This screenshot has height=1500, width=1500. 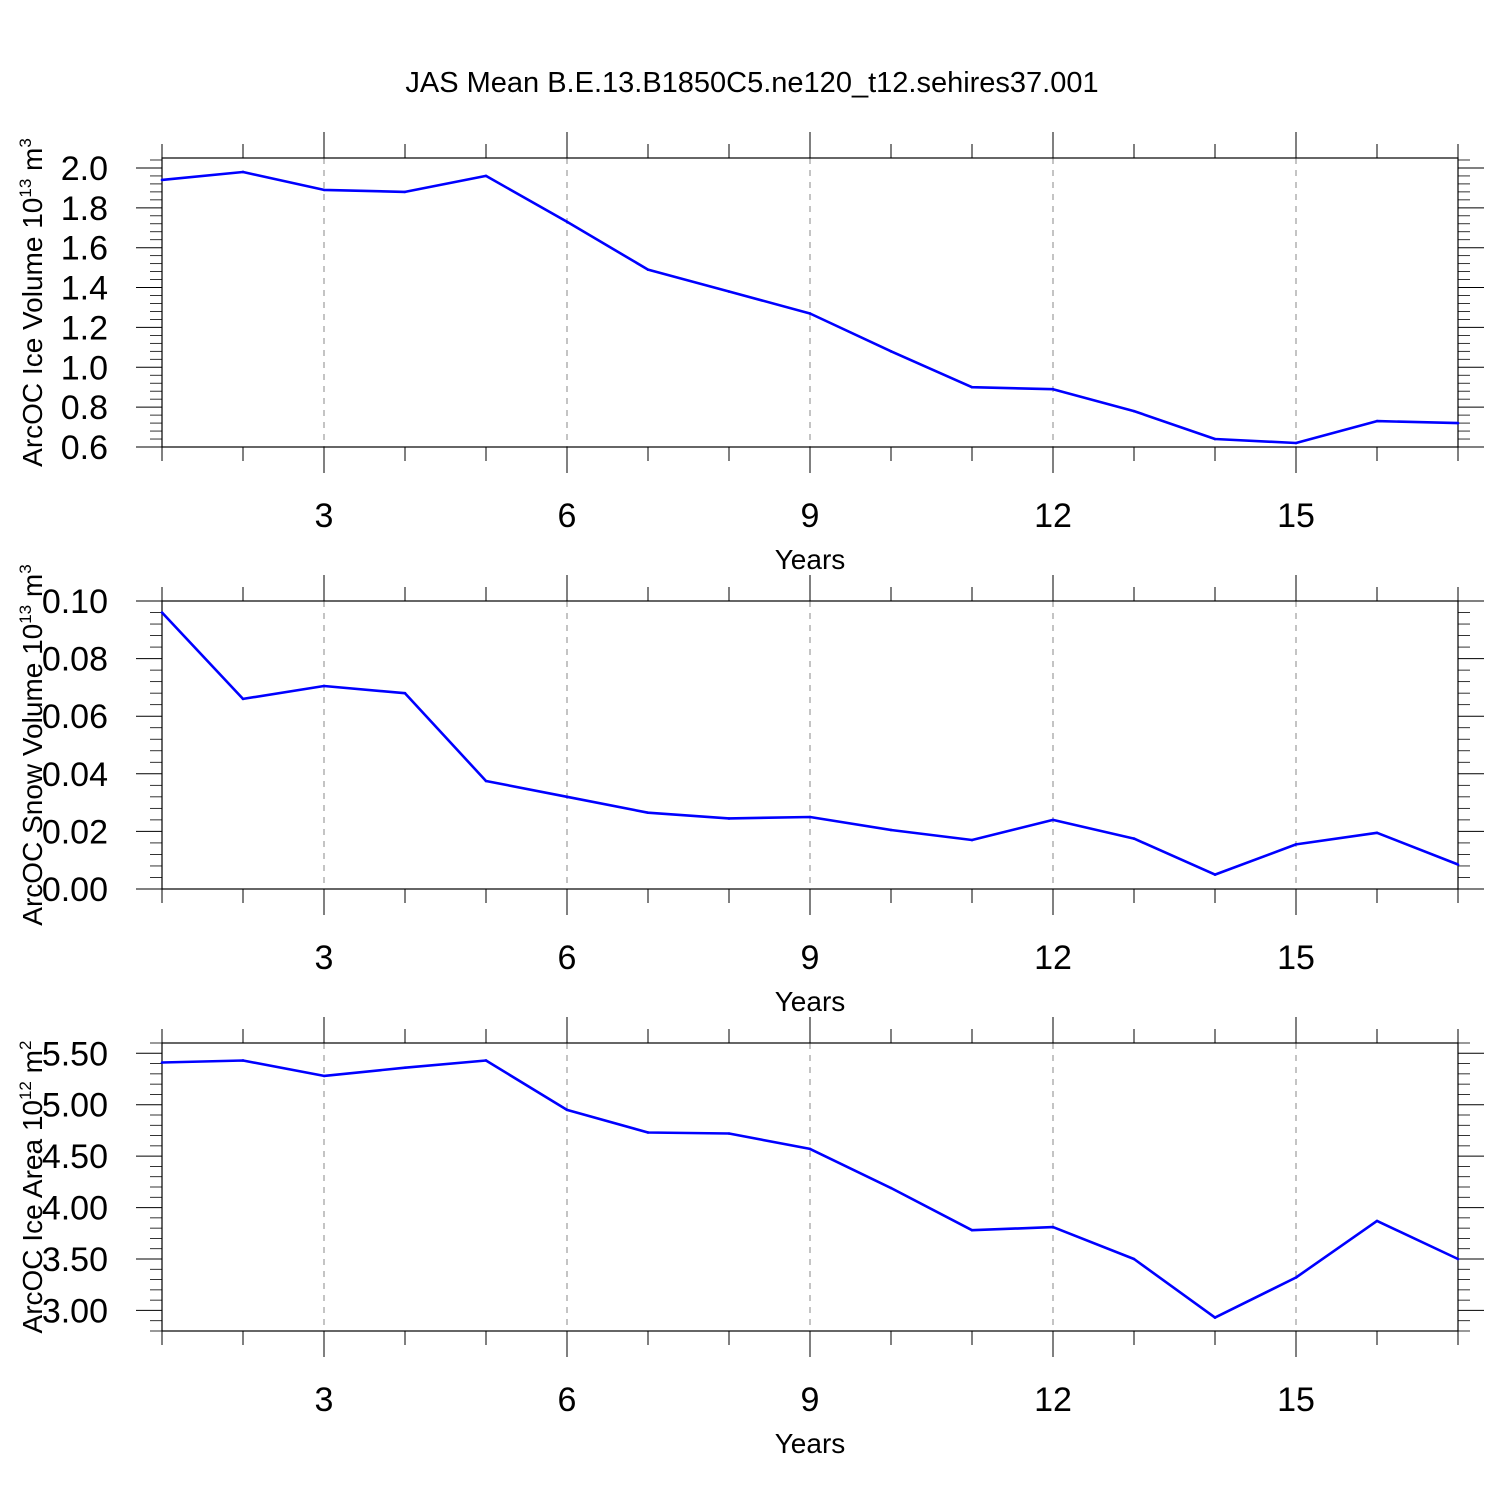 I want to click on y-tick-label: 1.2, so click(x=84, y=328).